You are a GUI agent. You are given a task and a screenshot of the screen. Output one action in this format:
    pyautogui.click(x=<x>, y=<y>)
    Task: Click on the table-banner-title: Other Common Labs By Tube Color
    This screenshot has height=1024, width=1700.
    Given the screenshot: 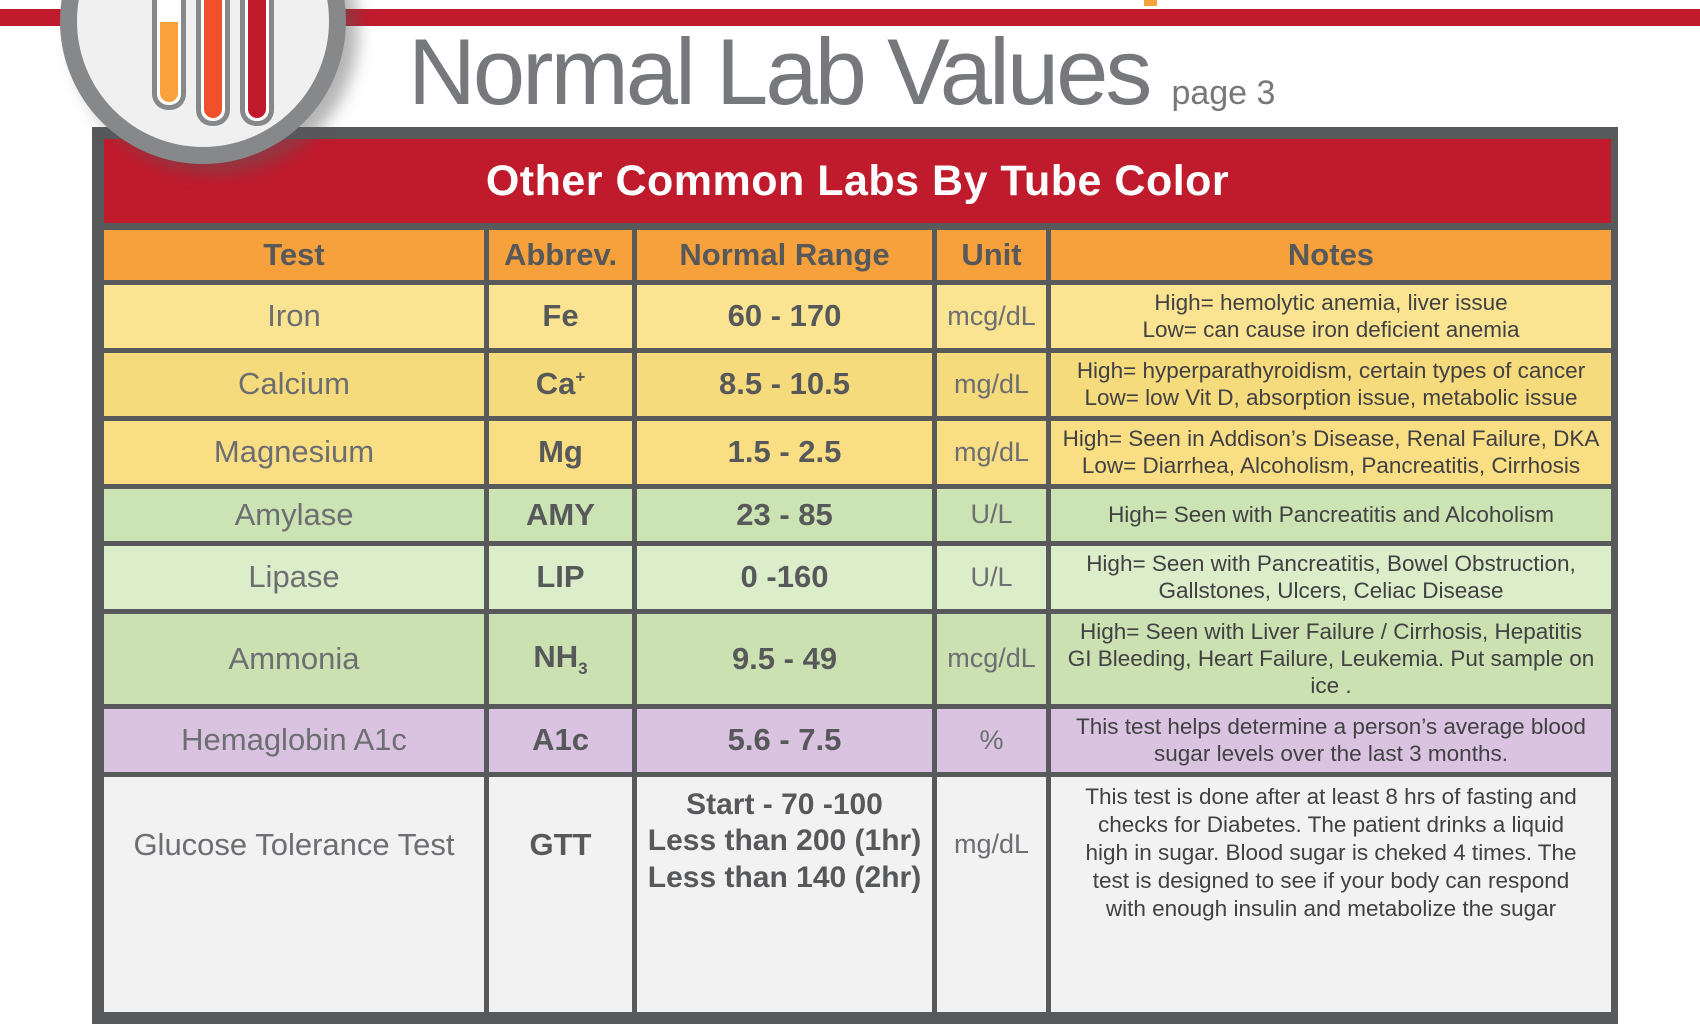 What is the action you would take?
    pyautogui.click(x=857, y=182)
    